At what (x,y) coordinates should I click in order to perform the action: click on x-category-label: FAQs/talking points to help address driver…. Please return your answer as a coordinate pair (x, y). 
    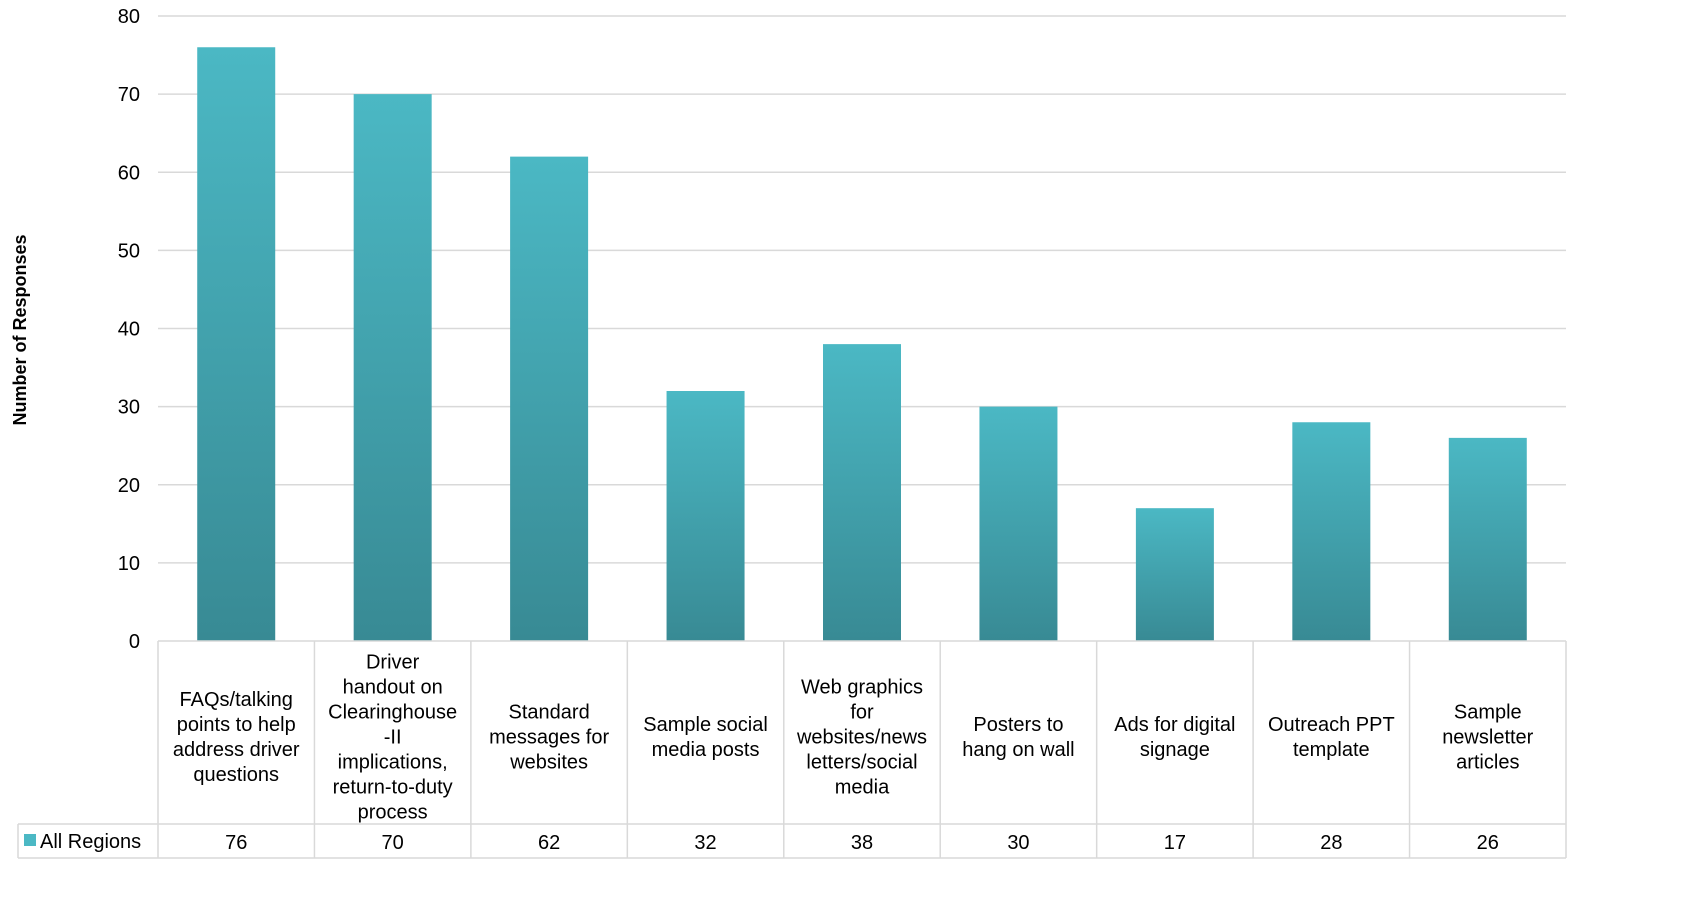
    Looking at the image, I should click on (236, 737).